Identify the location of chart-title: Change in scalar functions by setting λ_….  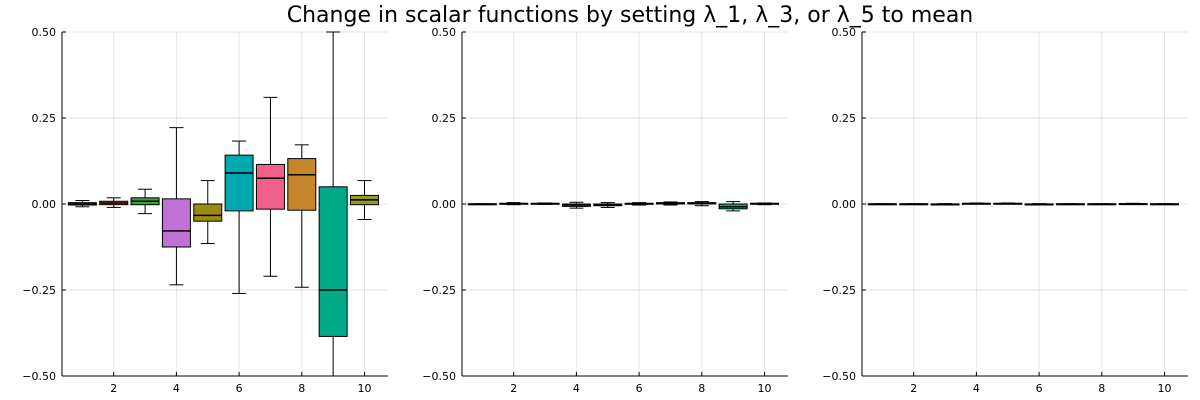
(630, 15).